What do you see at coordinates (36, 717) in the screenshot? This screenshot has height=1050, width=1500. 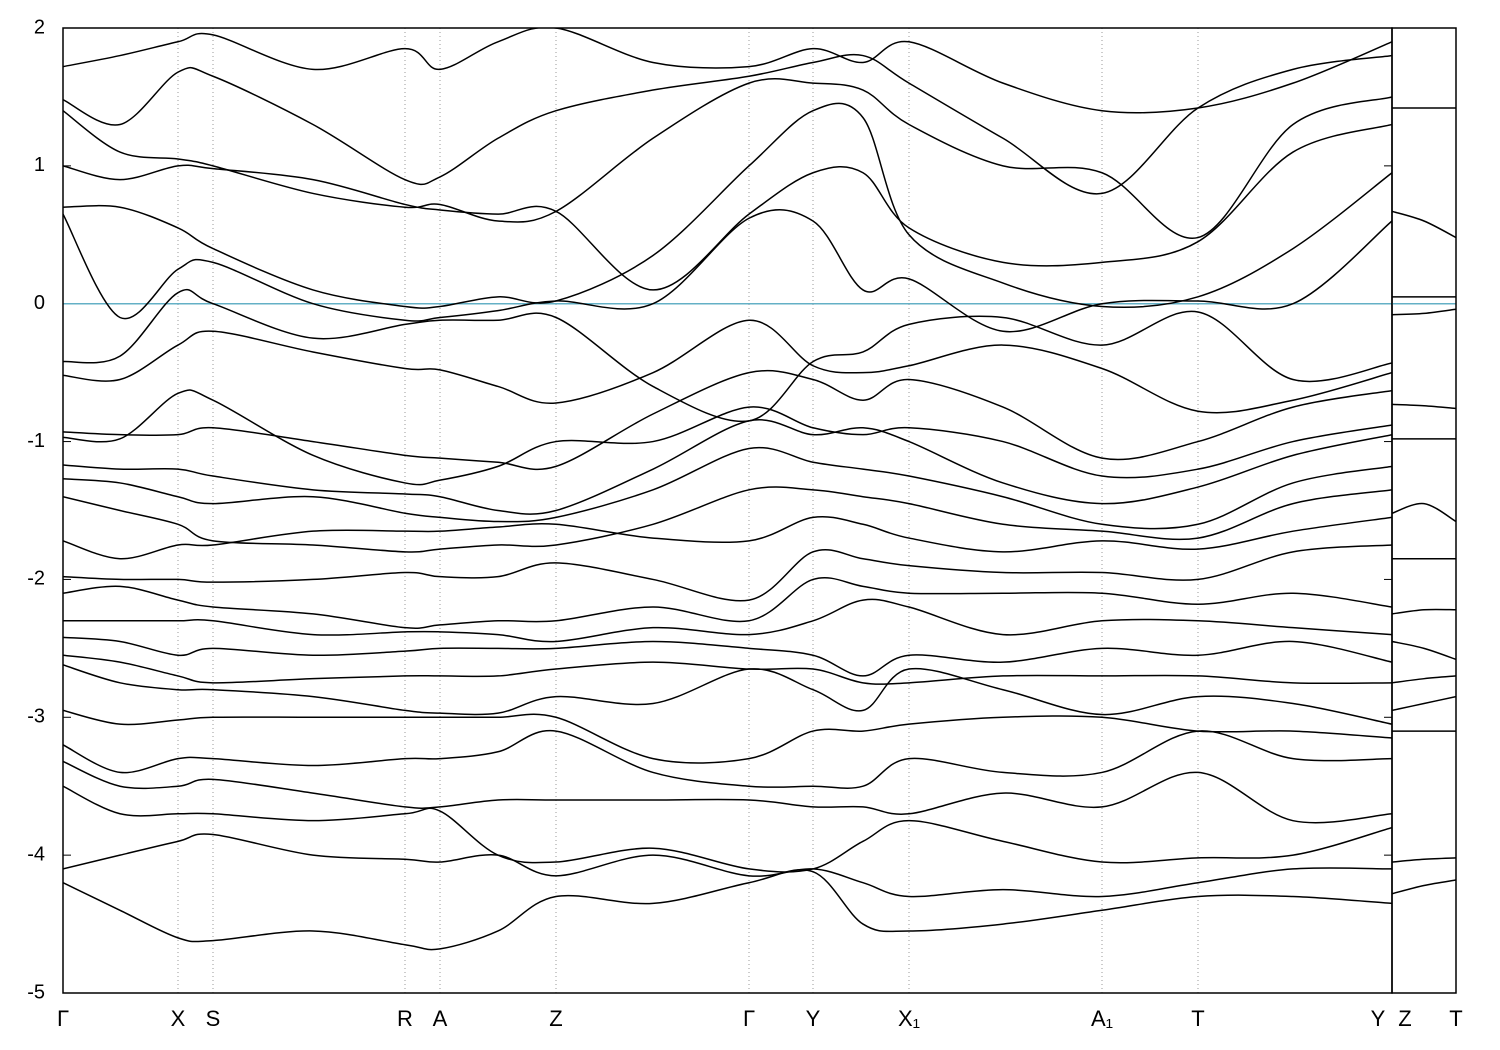 I see `y-tick-label: -3` at bounding box center [36, 717].